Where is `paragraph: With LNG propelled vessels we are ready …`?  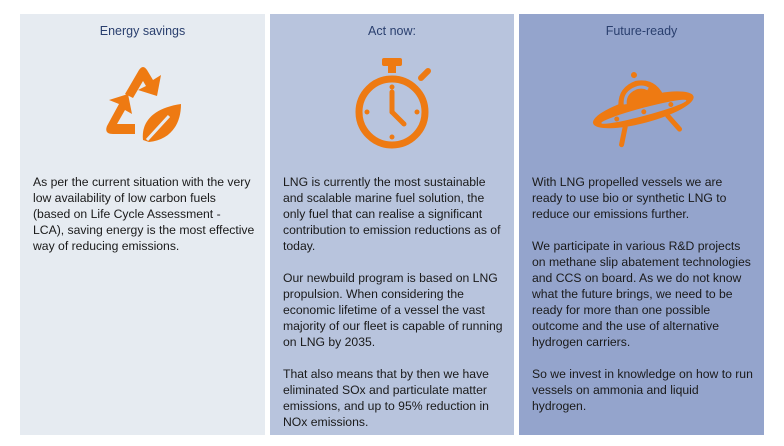 paragraph: With LNG propelled vessels we are ready … is located at coordinates (629, 198).